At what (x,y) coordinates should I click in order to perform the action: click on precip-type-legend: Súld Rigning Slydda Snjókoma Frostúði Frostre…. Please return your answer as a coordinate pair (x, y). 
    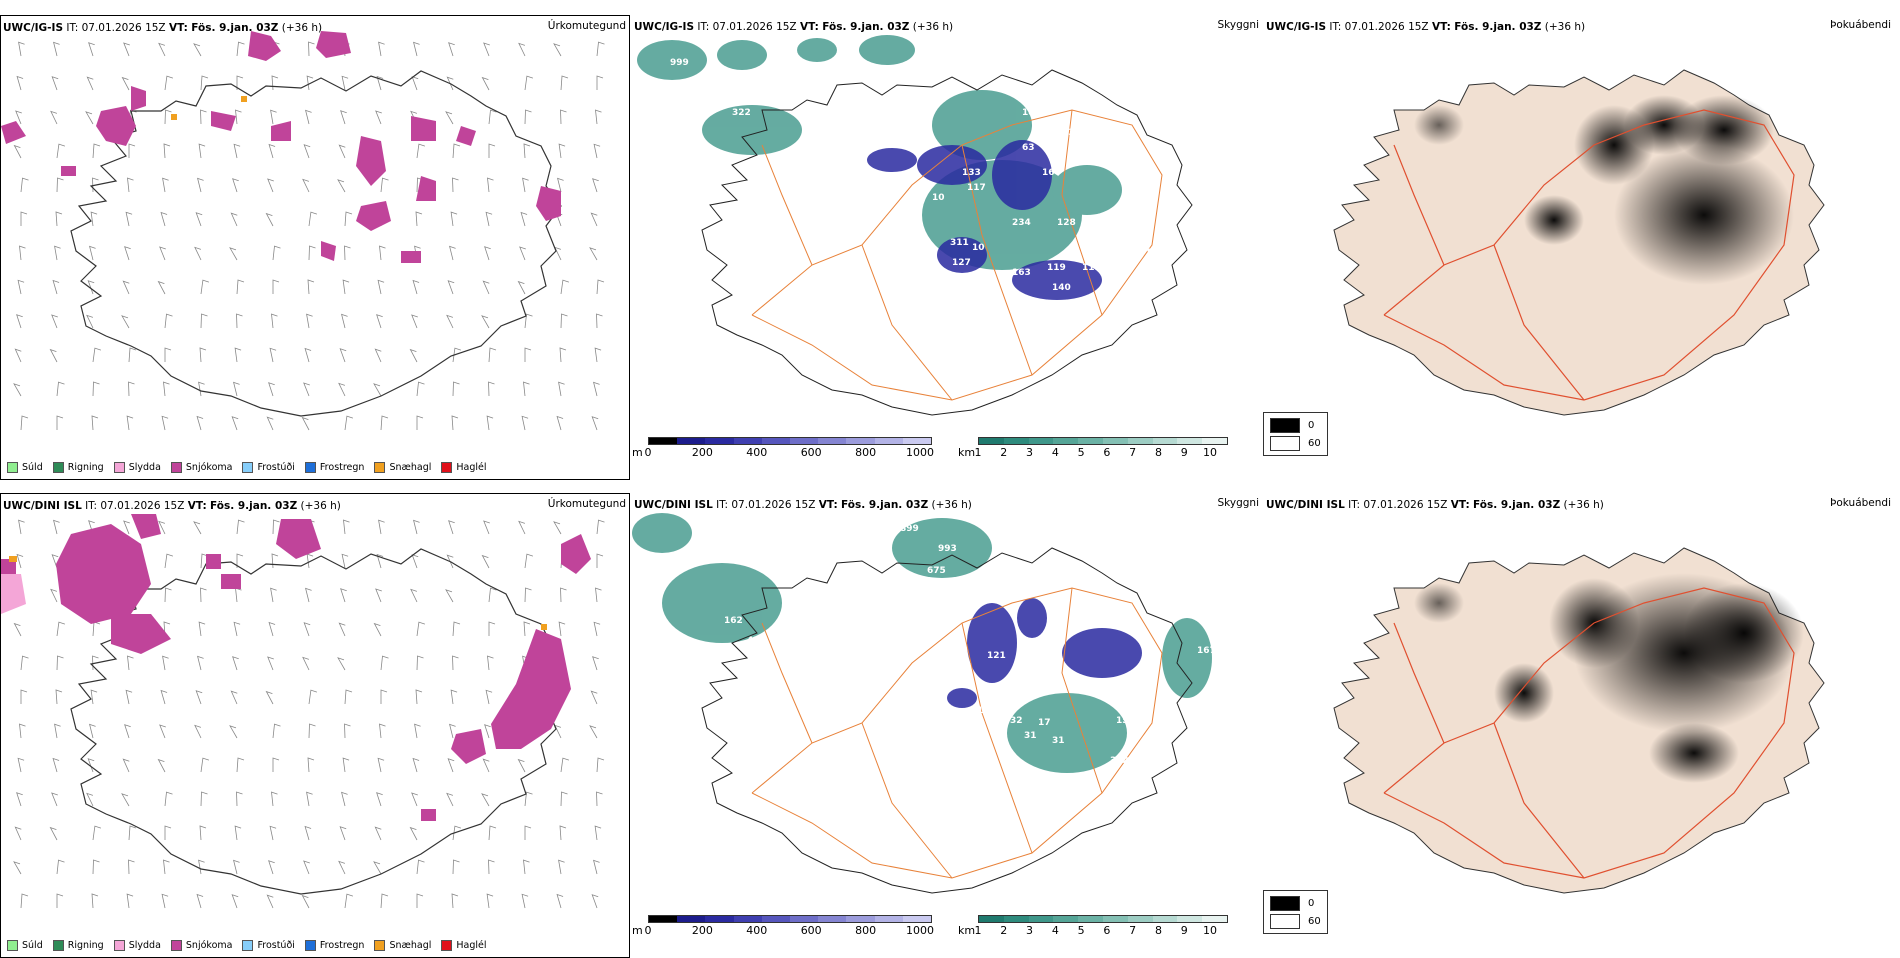
    Looking at the image, I should click on (247, 945).